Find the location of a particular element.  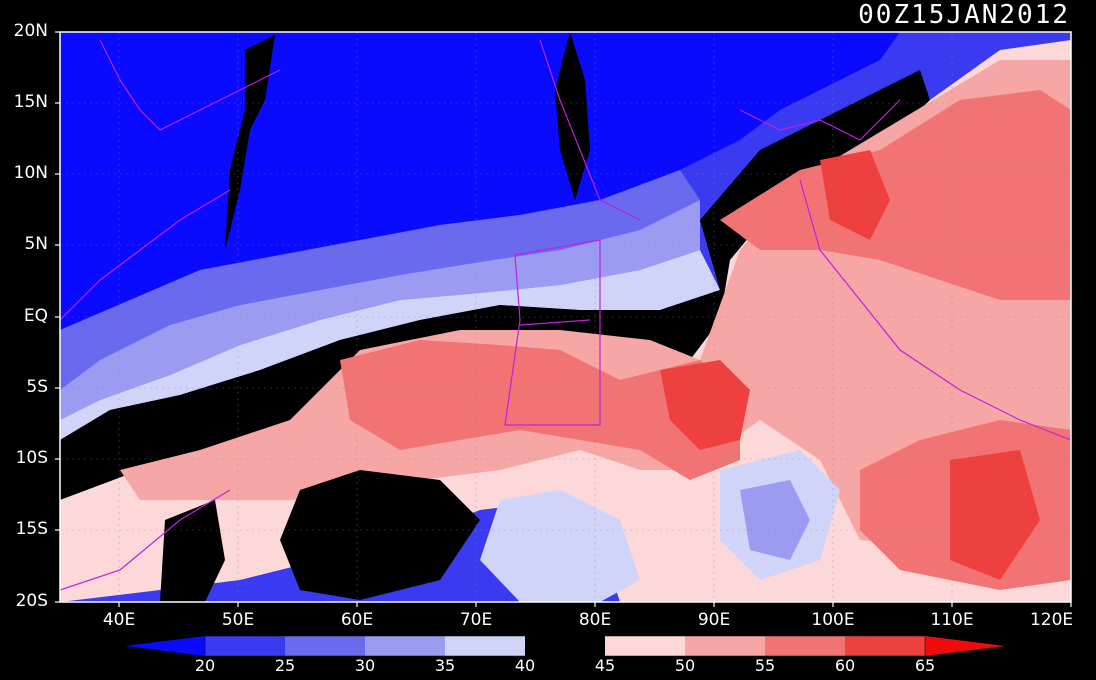

lon-label-110e: 110E is located at coordinates (952, 620).